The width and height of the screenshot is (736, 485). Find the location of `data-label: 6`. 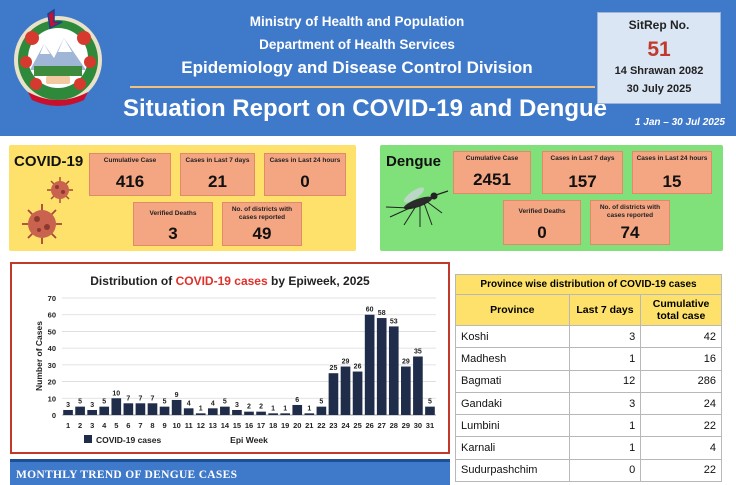

data-label: 6 is located at coordinates (297, 400).